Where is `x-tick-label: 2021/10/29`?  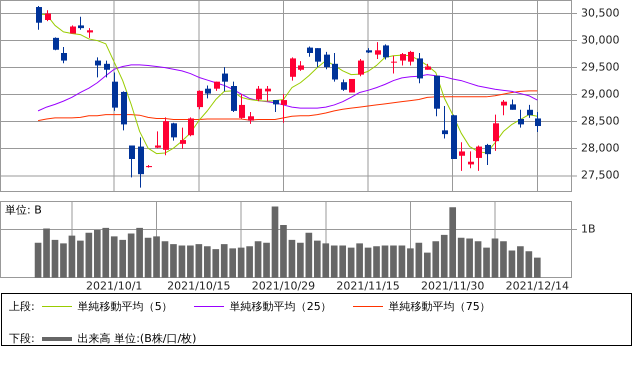 x-tick-label: 2021/10/29 is located at coordinates (284, 285).